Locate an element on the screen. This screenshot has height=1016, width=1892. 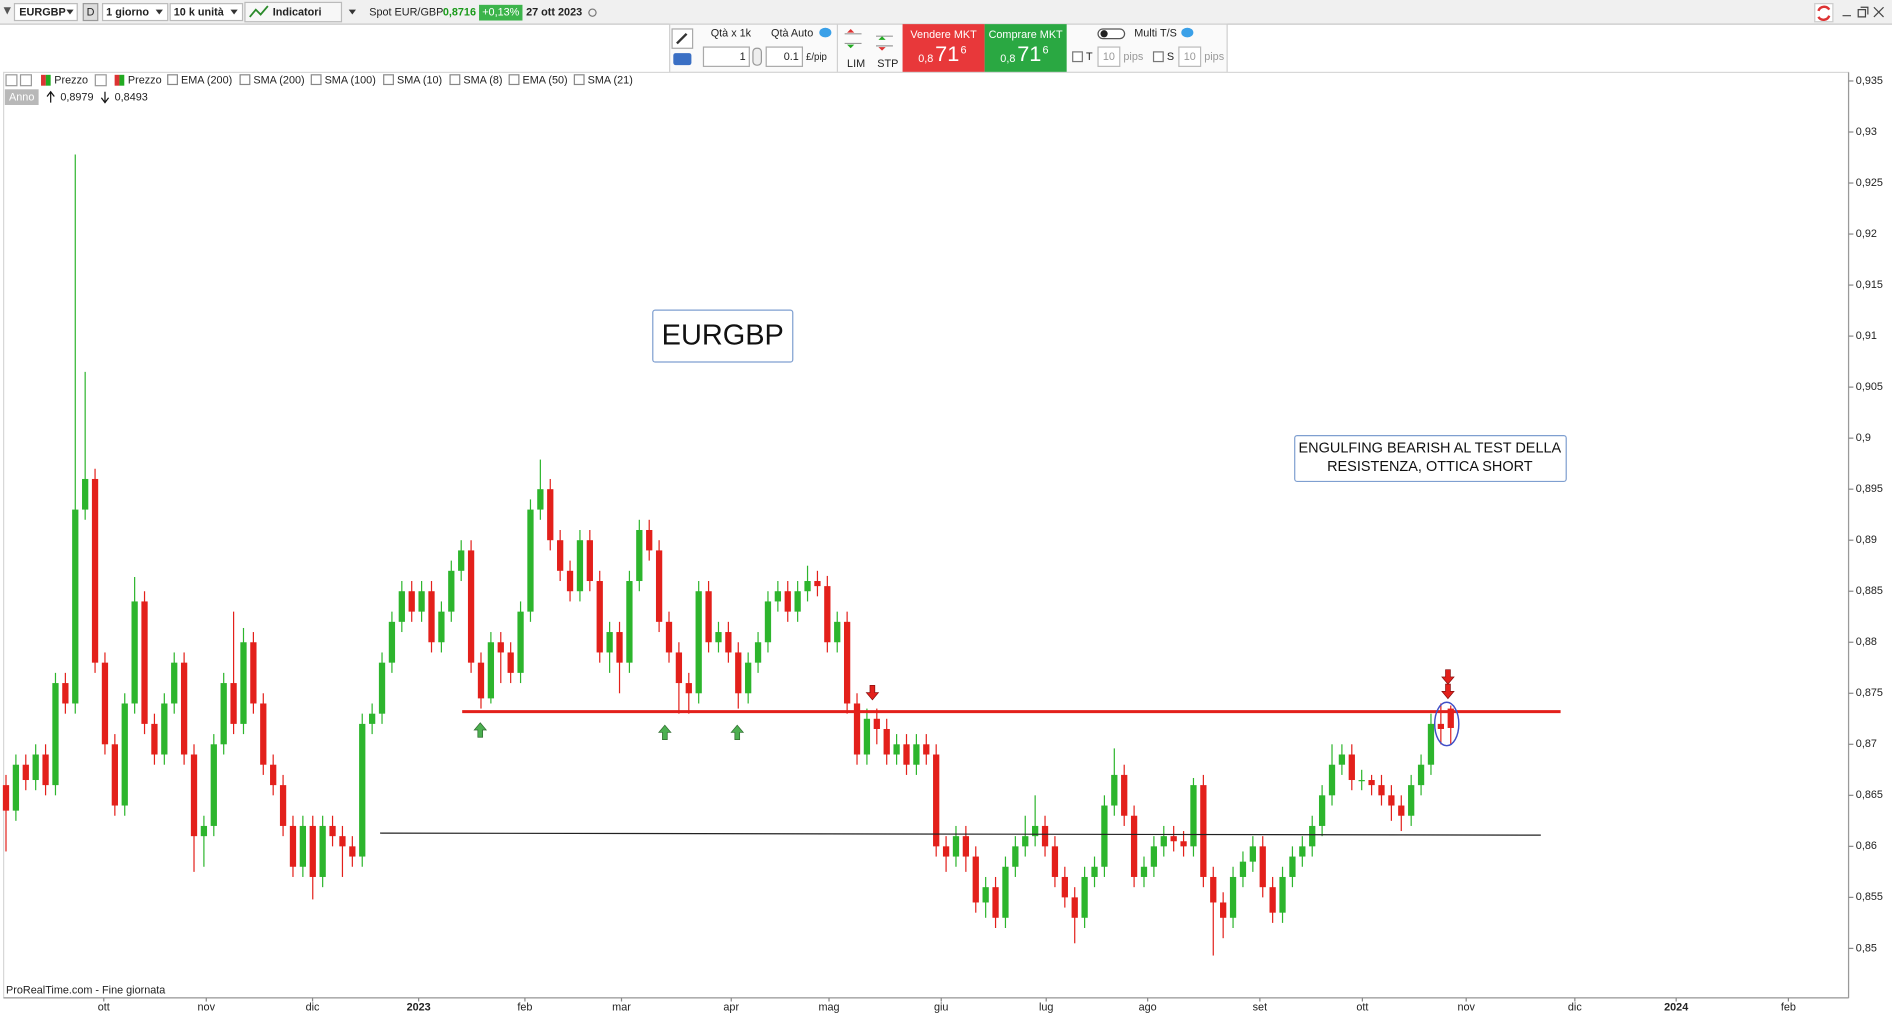
down-arrow-icon is located at coordinates (105, 97).